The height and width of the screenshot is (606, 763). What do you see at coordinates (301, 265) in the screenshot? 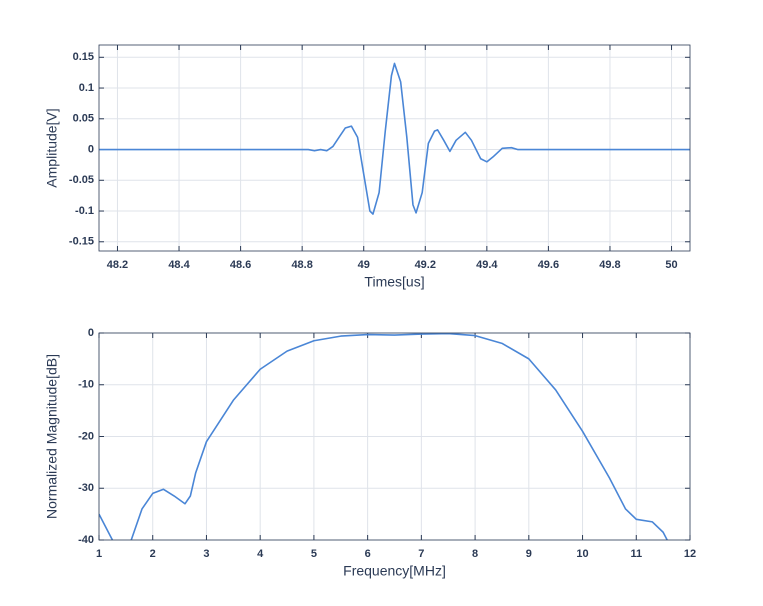
I see `x-tick-label: 48.8` at bounding box center [301, 265].